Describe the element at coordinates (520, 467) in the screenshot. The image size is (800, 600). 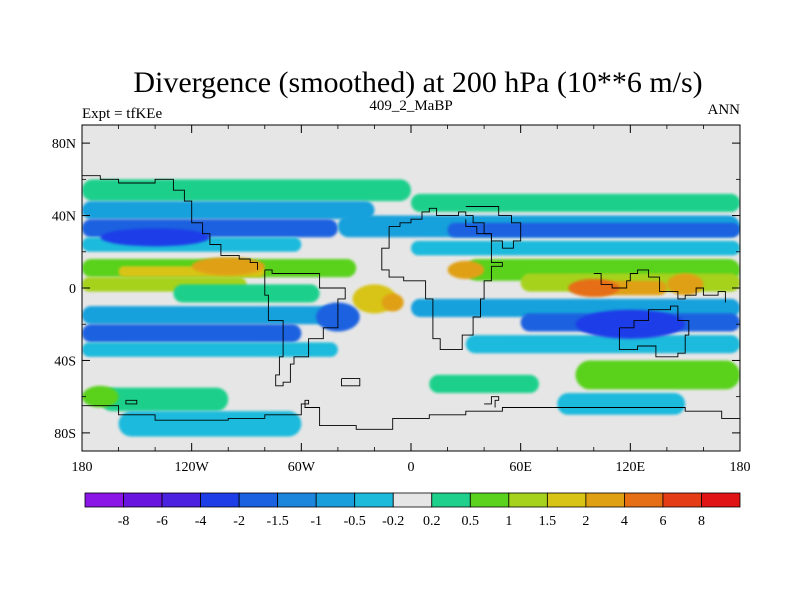
I see `x-tick-label: 60E` at that location.